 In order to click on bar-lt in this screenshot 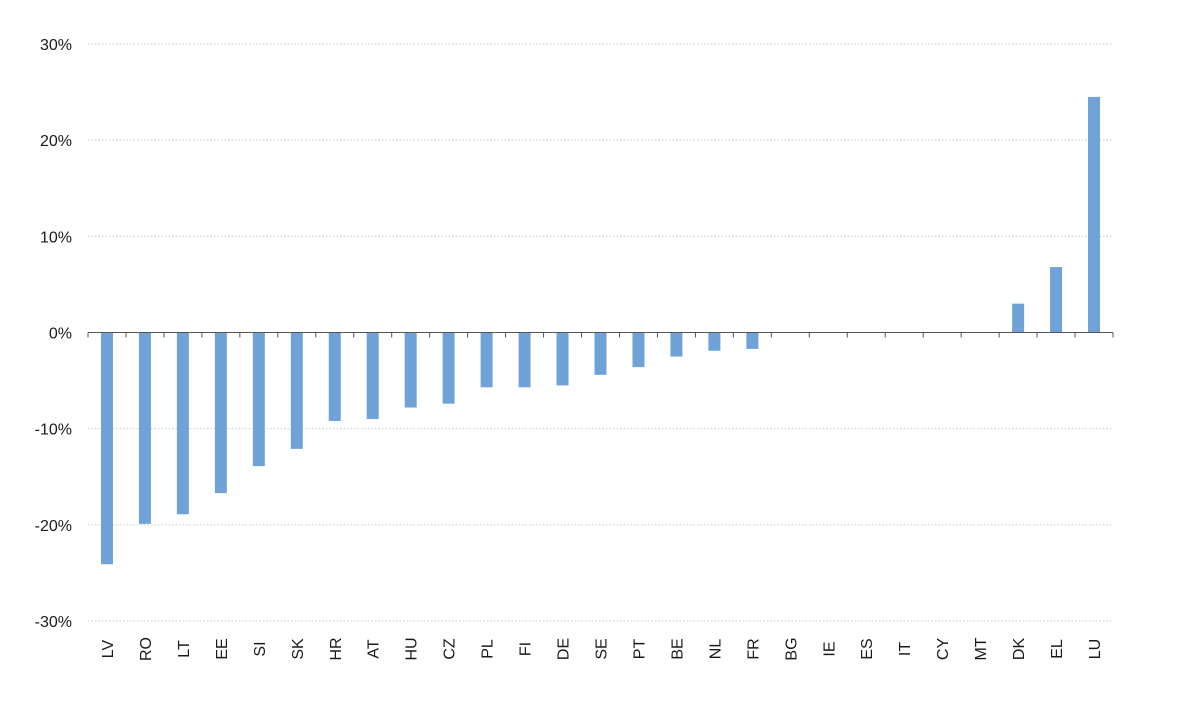, I will do `click(182, 423)`.